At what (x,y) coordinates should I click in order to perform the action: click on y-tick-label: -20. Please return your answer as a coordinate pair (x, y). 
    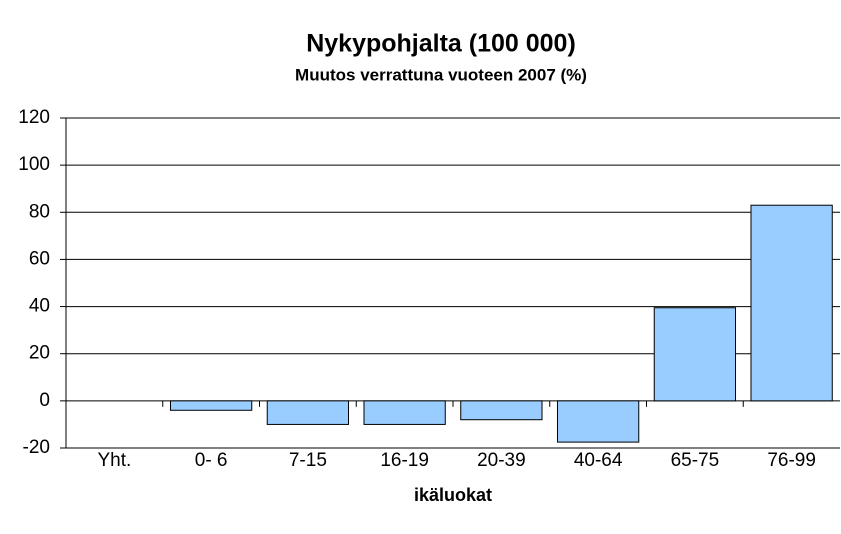
    Looking at the image, I should click on (36, 447).